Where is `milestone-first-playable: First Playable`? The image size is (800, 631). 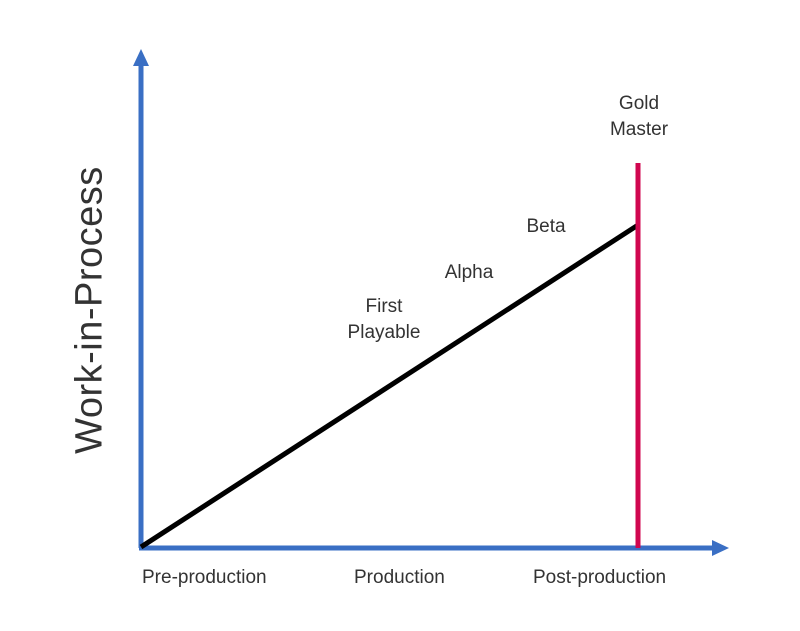 milestone-first-playable: First Playable is located at coordinates (384, 320).